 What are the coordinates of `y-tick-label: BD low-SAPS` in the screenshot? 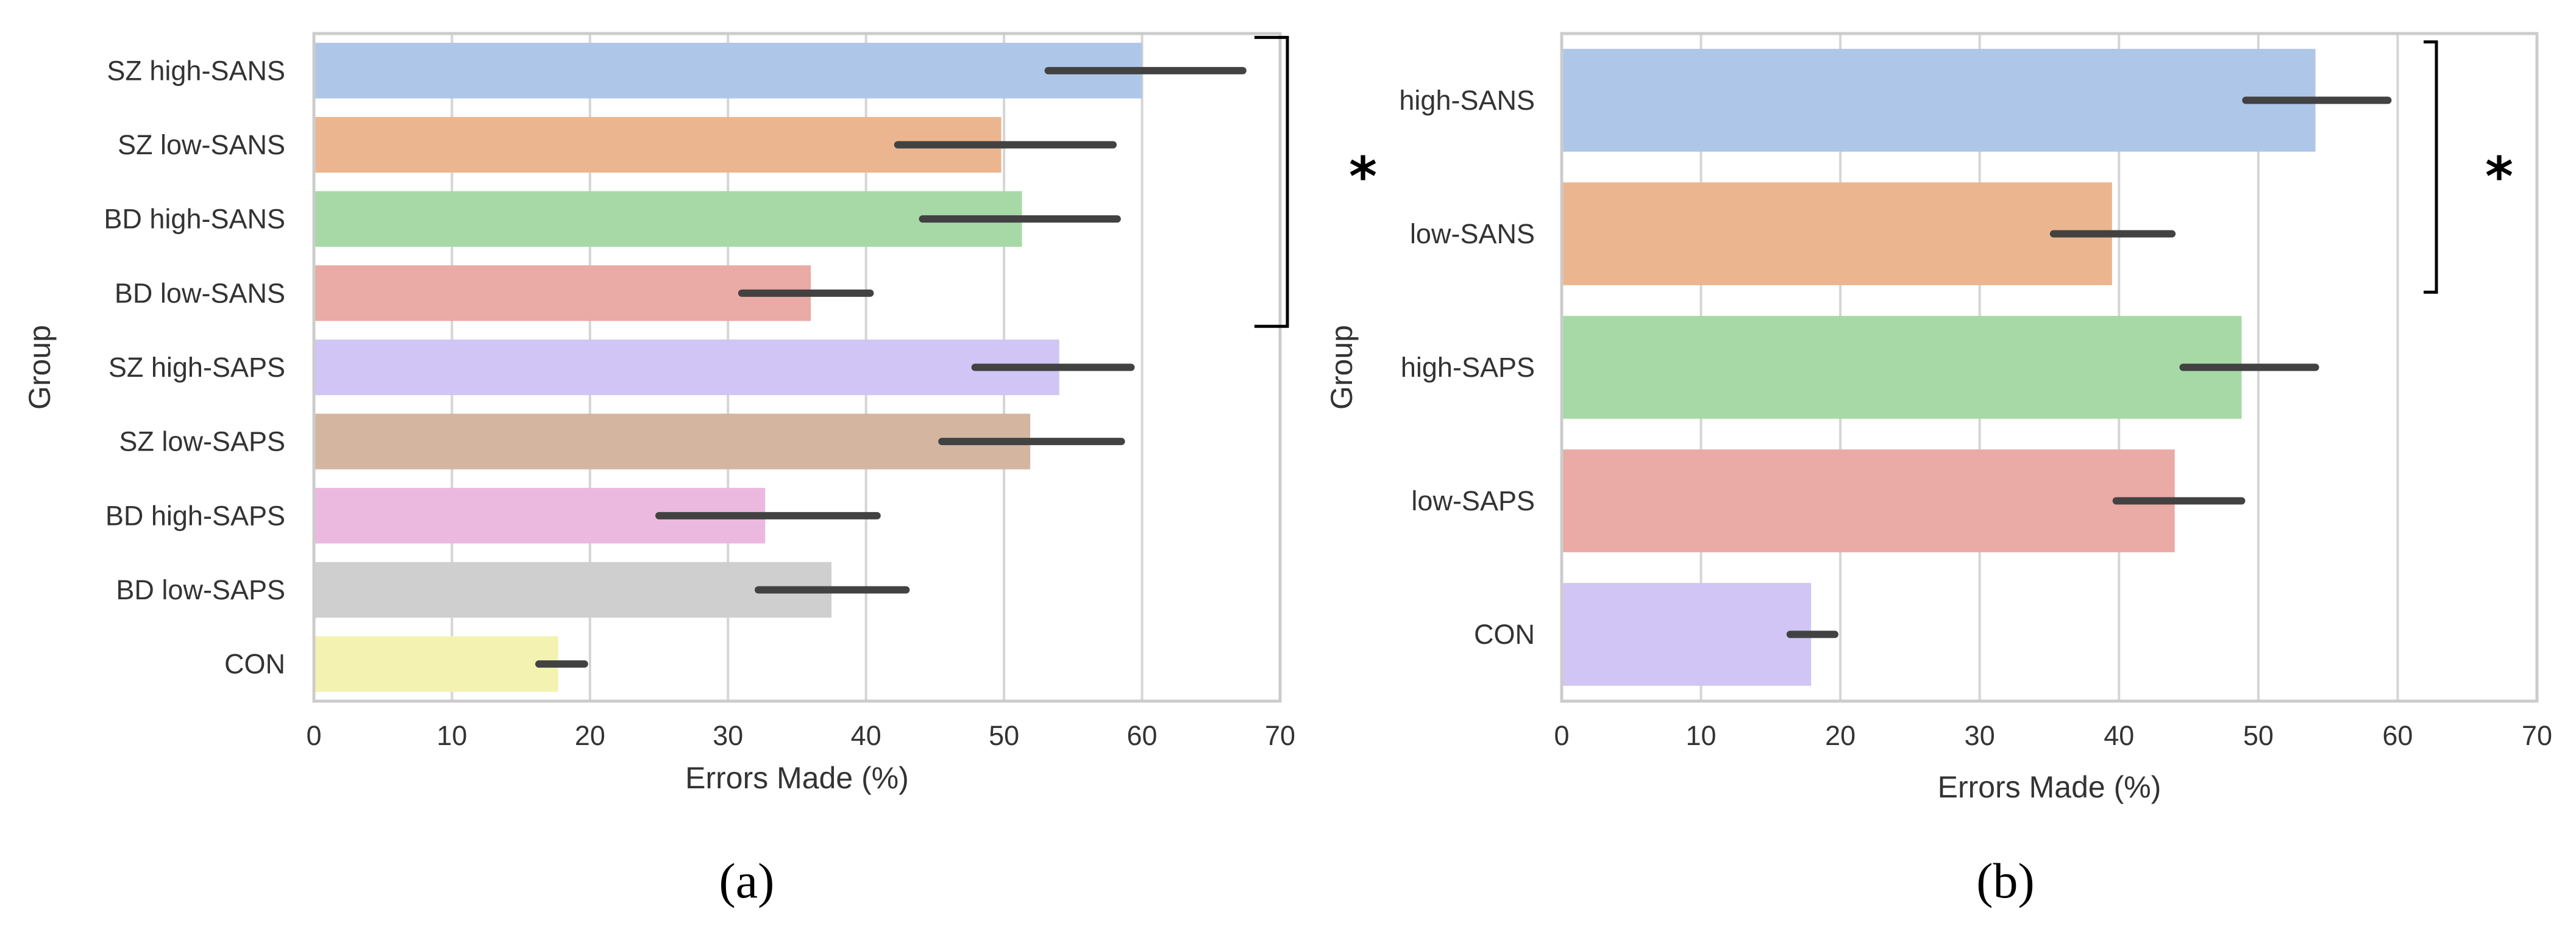 It's located at (200, 589).